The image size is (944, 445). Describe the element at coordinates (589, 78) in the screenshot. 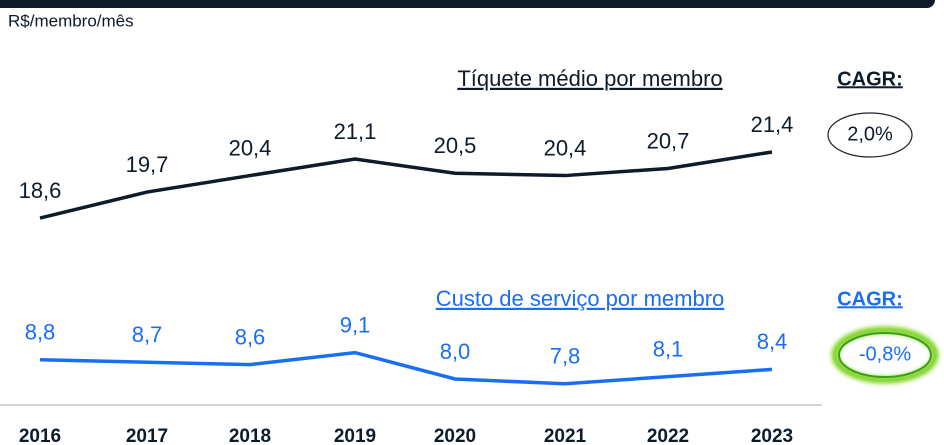

I see `series-title: Tíquete médio por membro` at that location.